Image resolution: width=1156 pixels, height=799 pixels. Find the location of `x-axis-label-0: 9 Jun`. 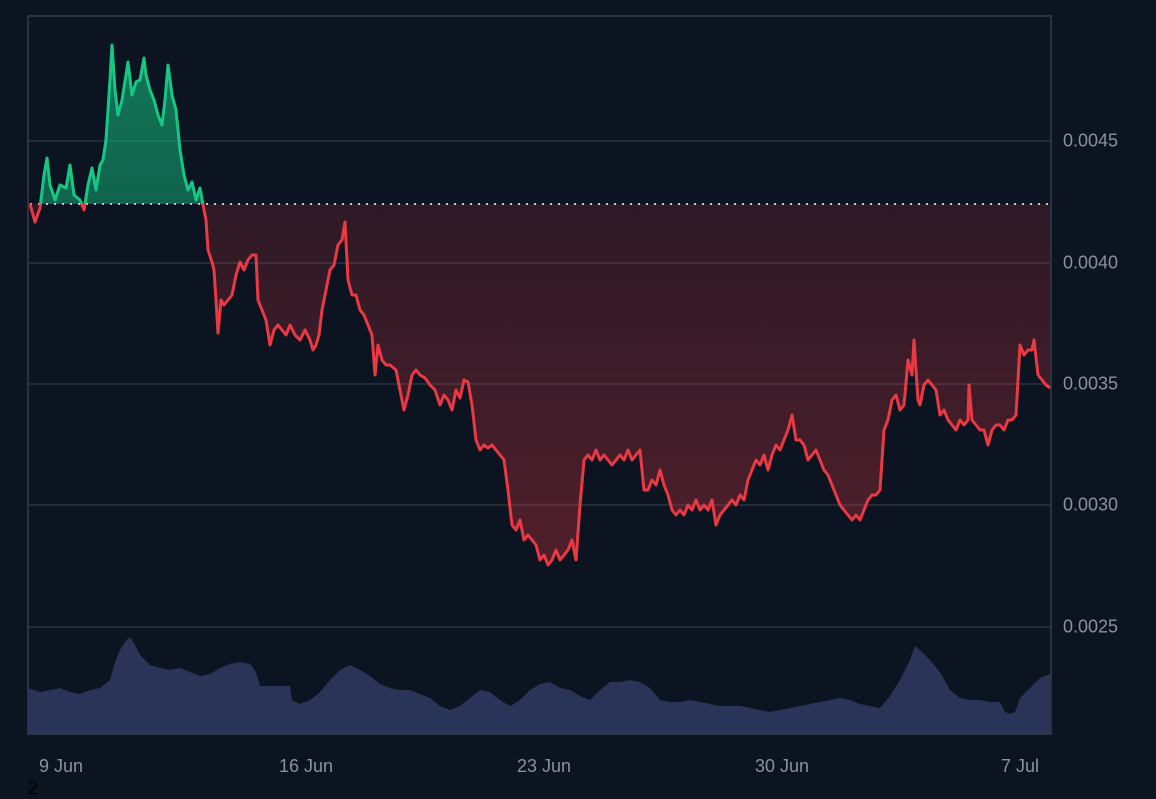

x-axis-label-0: 9 Jun is located at coordinates (61, 766).